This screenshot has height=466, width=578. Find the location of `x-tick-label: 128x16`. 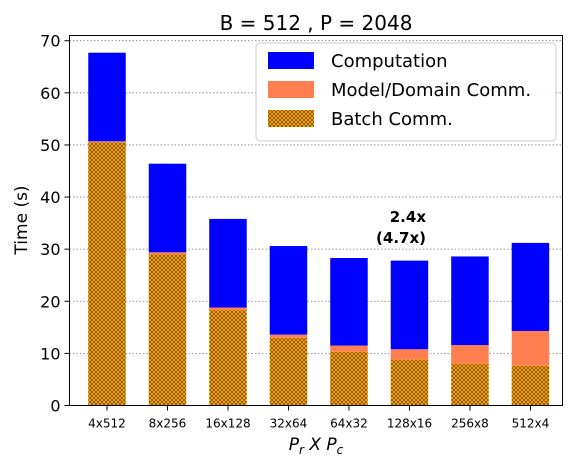

x-tick-label: 128x16 is located at coordinates (409, 424).